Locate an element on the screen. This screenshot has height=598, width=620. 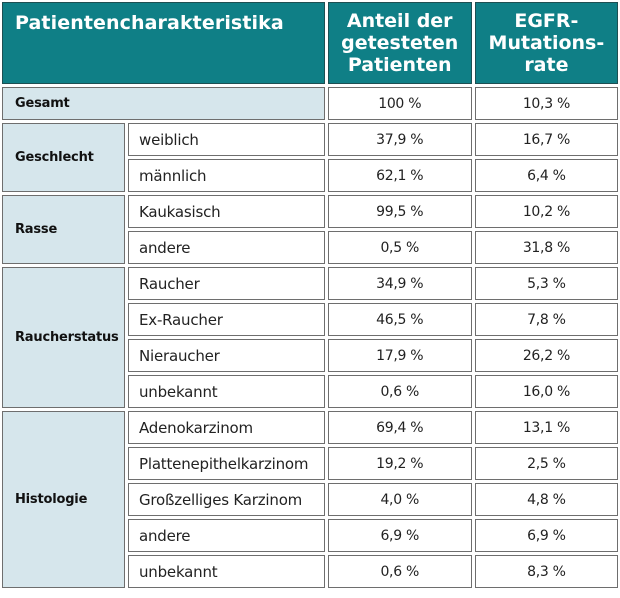
share-value: 37,9 % is located at coordinates (399, 139).